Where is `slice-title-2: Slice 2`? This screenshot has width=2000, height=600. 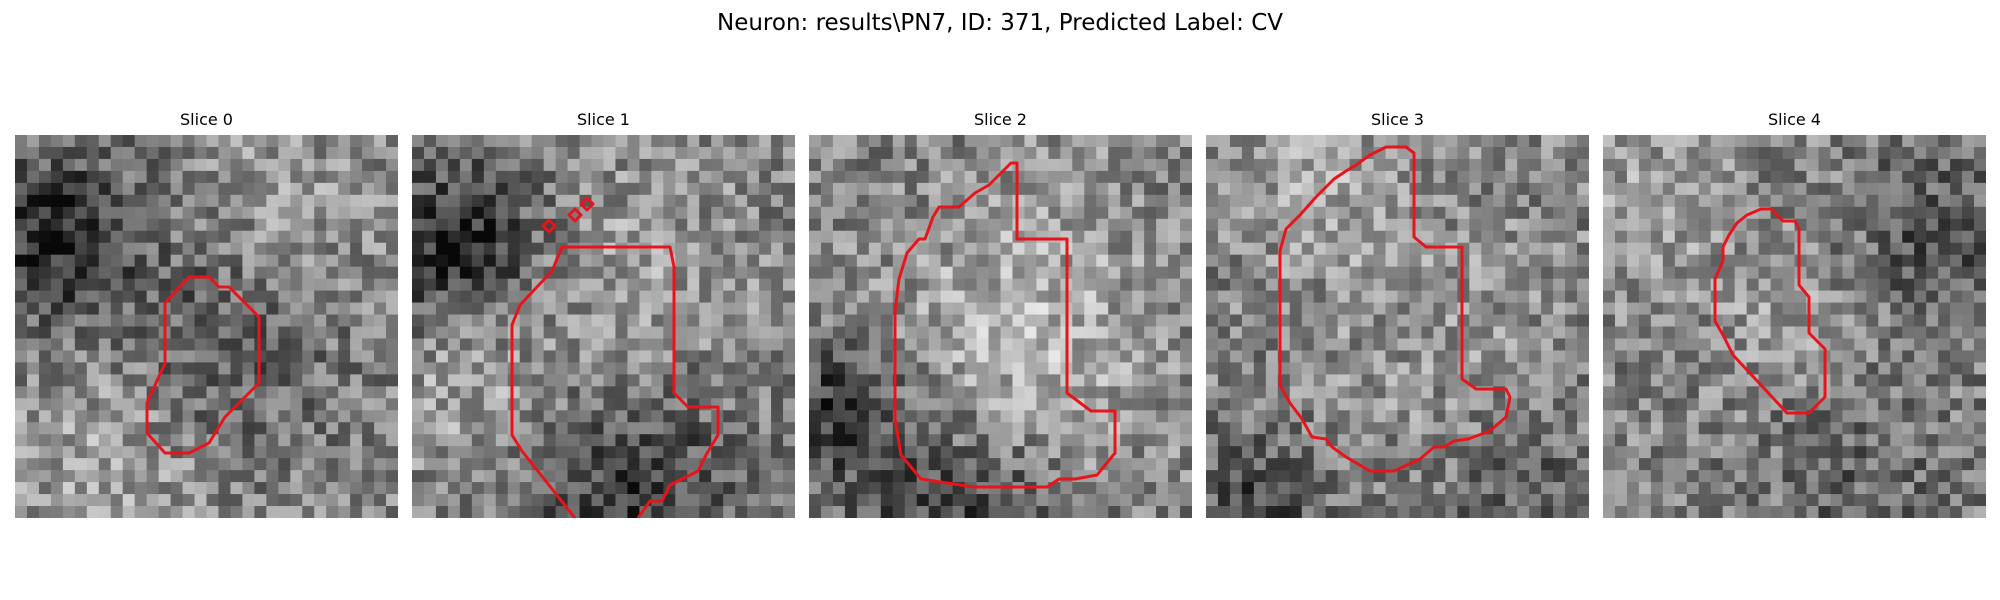
slice-title-2: Slice 2 is located at coordinates (1000, 120).